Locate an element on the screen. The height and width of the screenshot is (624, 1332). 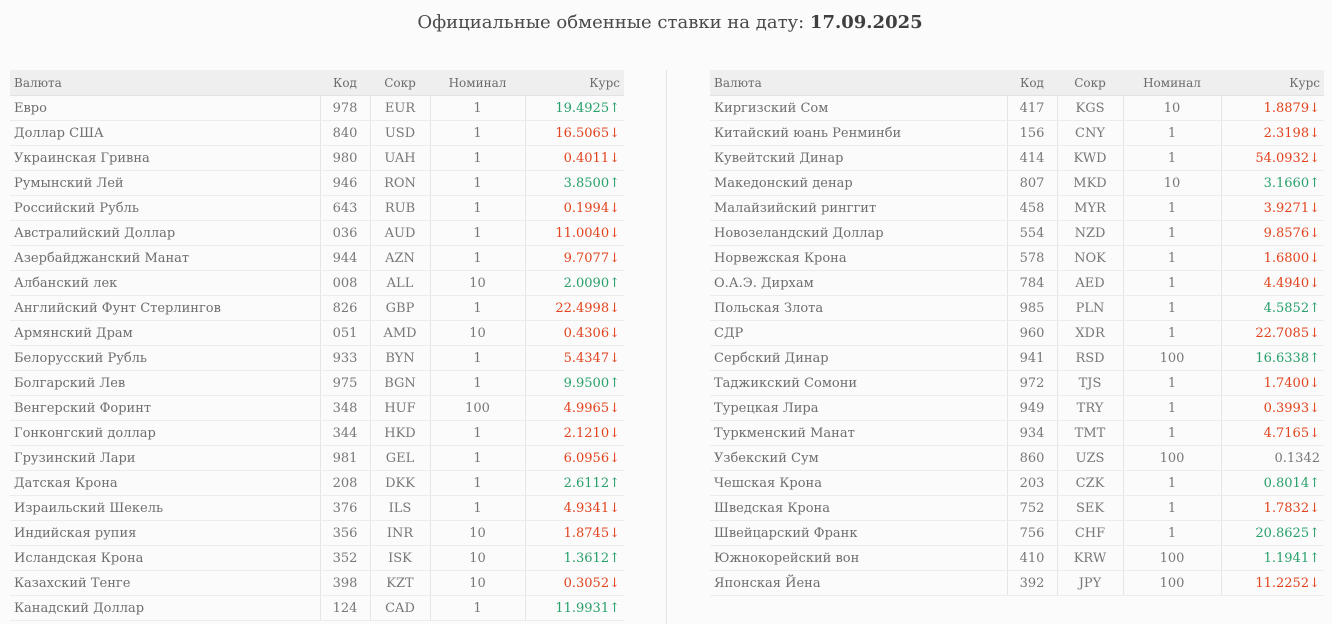
currency-code-cell: 554 is located at coordinates (1031, 233).